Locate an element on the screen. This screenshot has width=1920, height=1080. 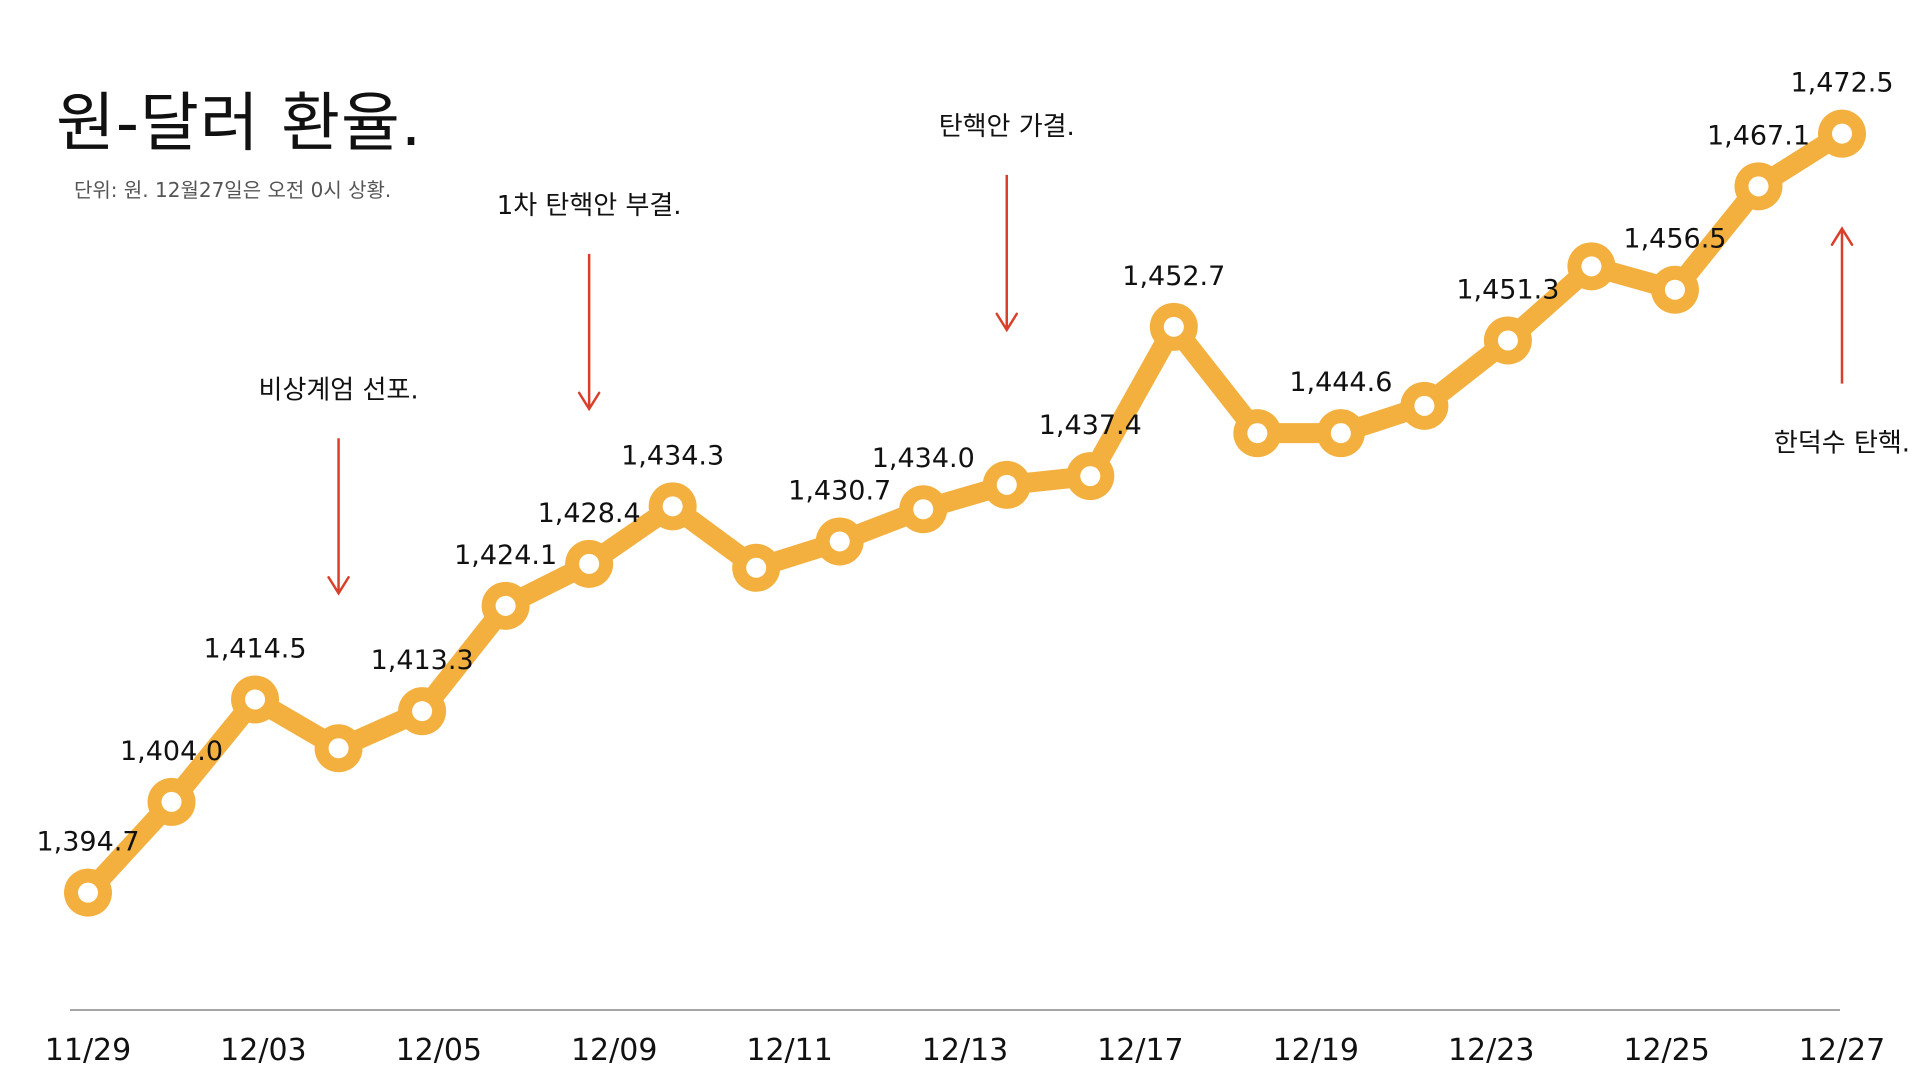
x-tick-label: 12/25 is located at coordinates (1666, 1050).